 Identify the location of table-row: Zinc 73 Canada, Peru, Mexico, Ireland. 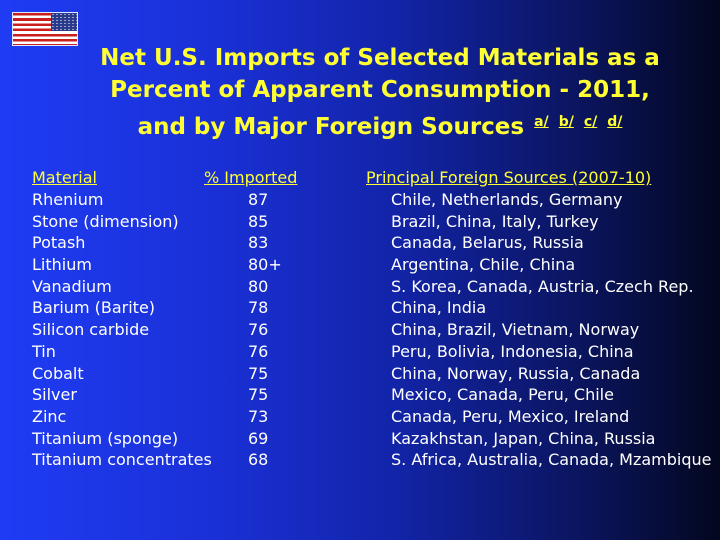
(360, 417).